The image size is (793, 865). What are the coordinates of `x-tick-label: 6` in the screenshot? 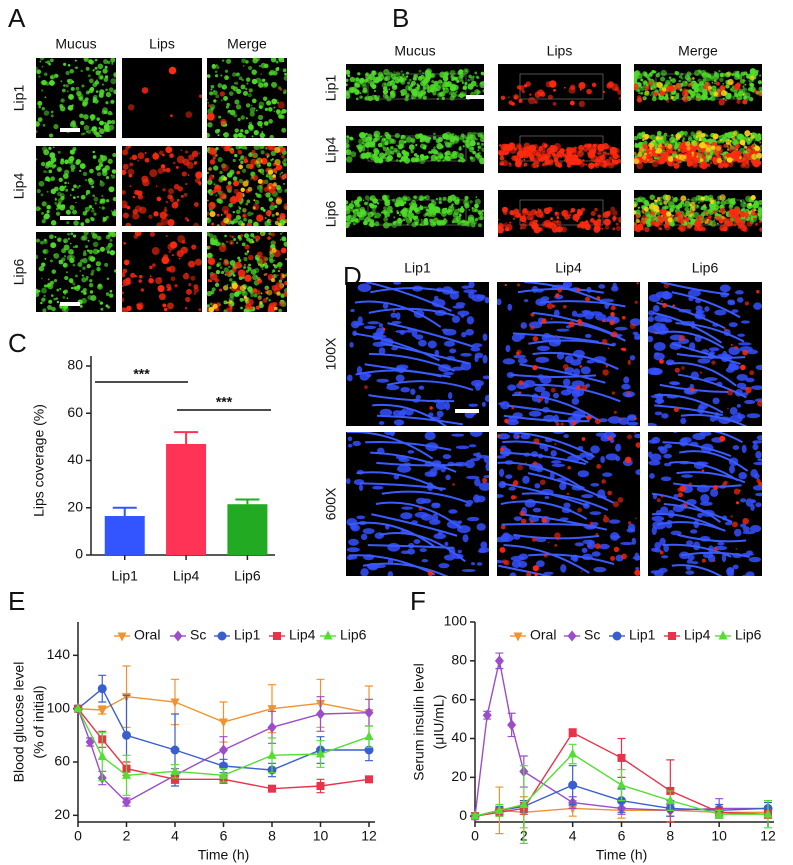 It's located at (224, 836).